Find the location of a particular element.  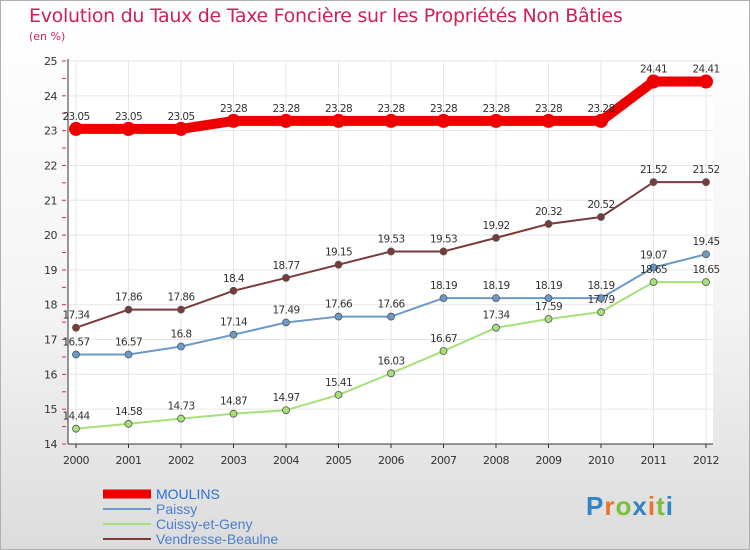

legend-label-vendresse-beaulne: Vendresse-Beaulne is located at coordinates (217, 539).